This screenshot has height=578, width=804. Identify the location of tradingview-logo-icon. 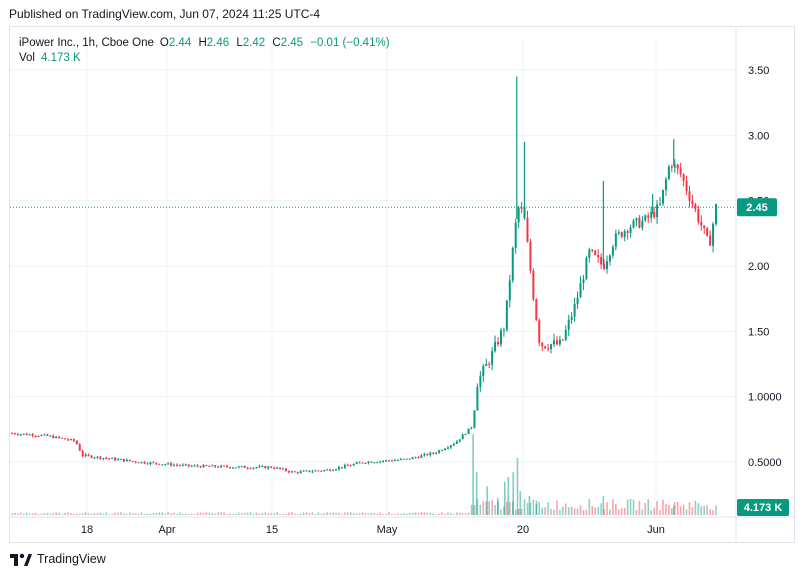
(21, 559).